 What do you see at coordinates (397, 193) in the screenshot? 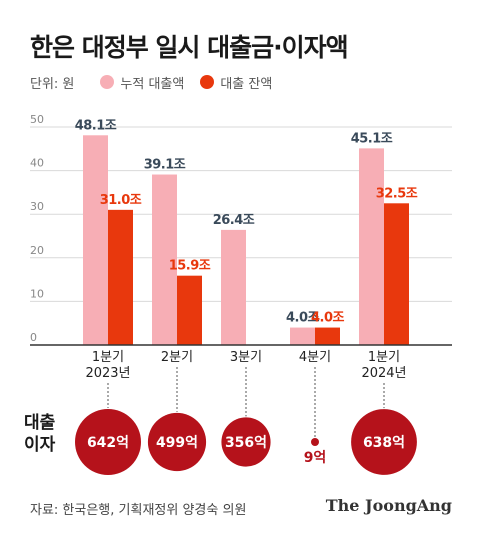
I see `data-label-balance-4: 32.5조` at bounding box center [397, 193].